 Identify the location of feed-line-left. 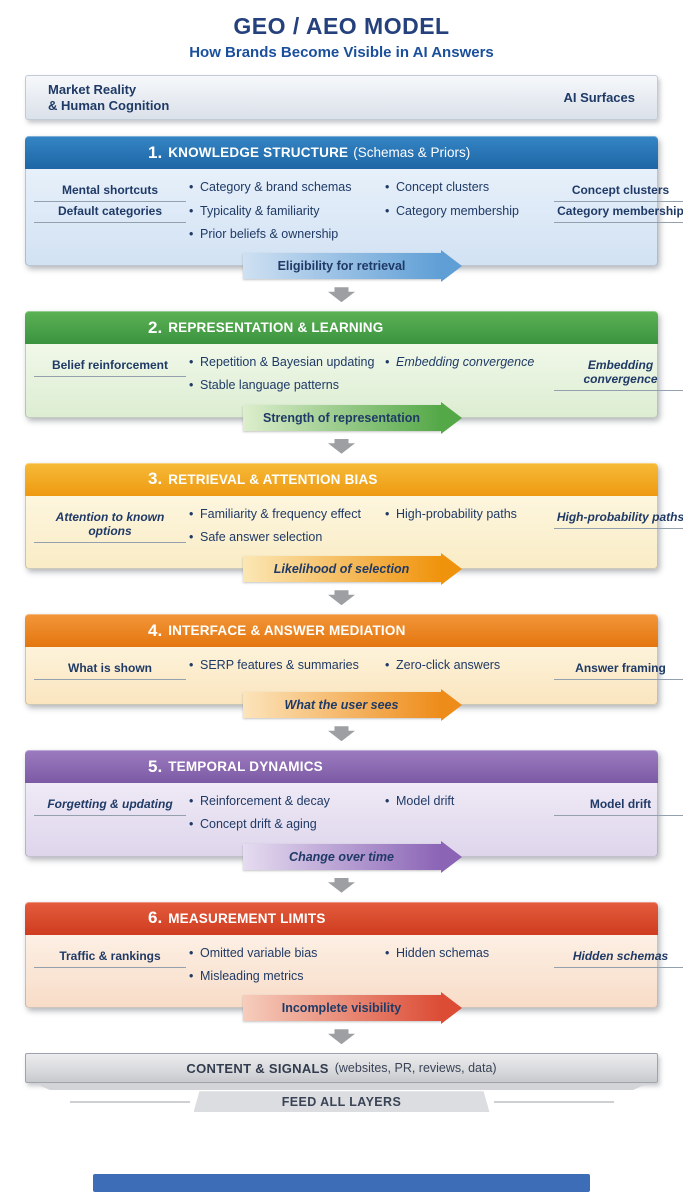
(129, 1101).